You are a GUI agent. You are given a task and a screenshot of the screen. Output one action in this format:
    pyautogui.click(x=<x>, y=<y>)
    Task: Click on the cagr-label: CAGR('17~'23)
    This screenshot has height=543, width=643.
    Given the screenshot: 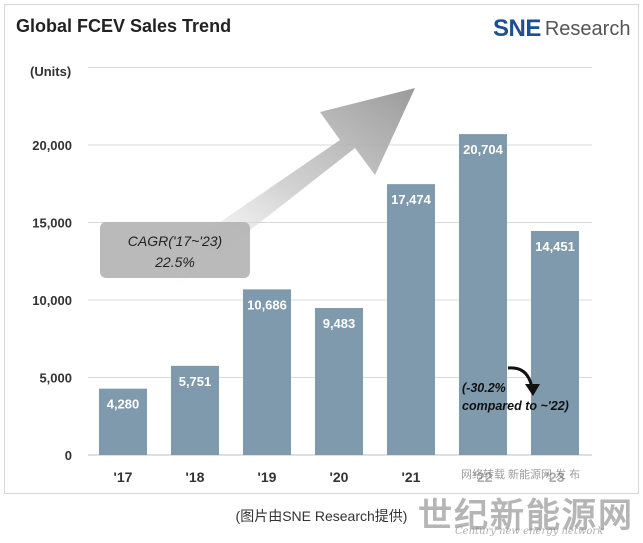 What is the action you would take?
    pyautogui.click(x=175, y=241)
    